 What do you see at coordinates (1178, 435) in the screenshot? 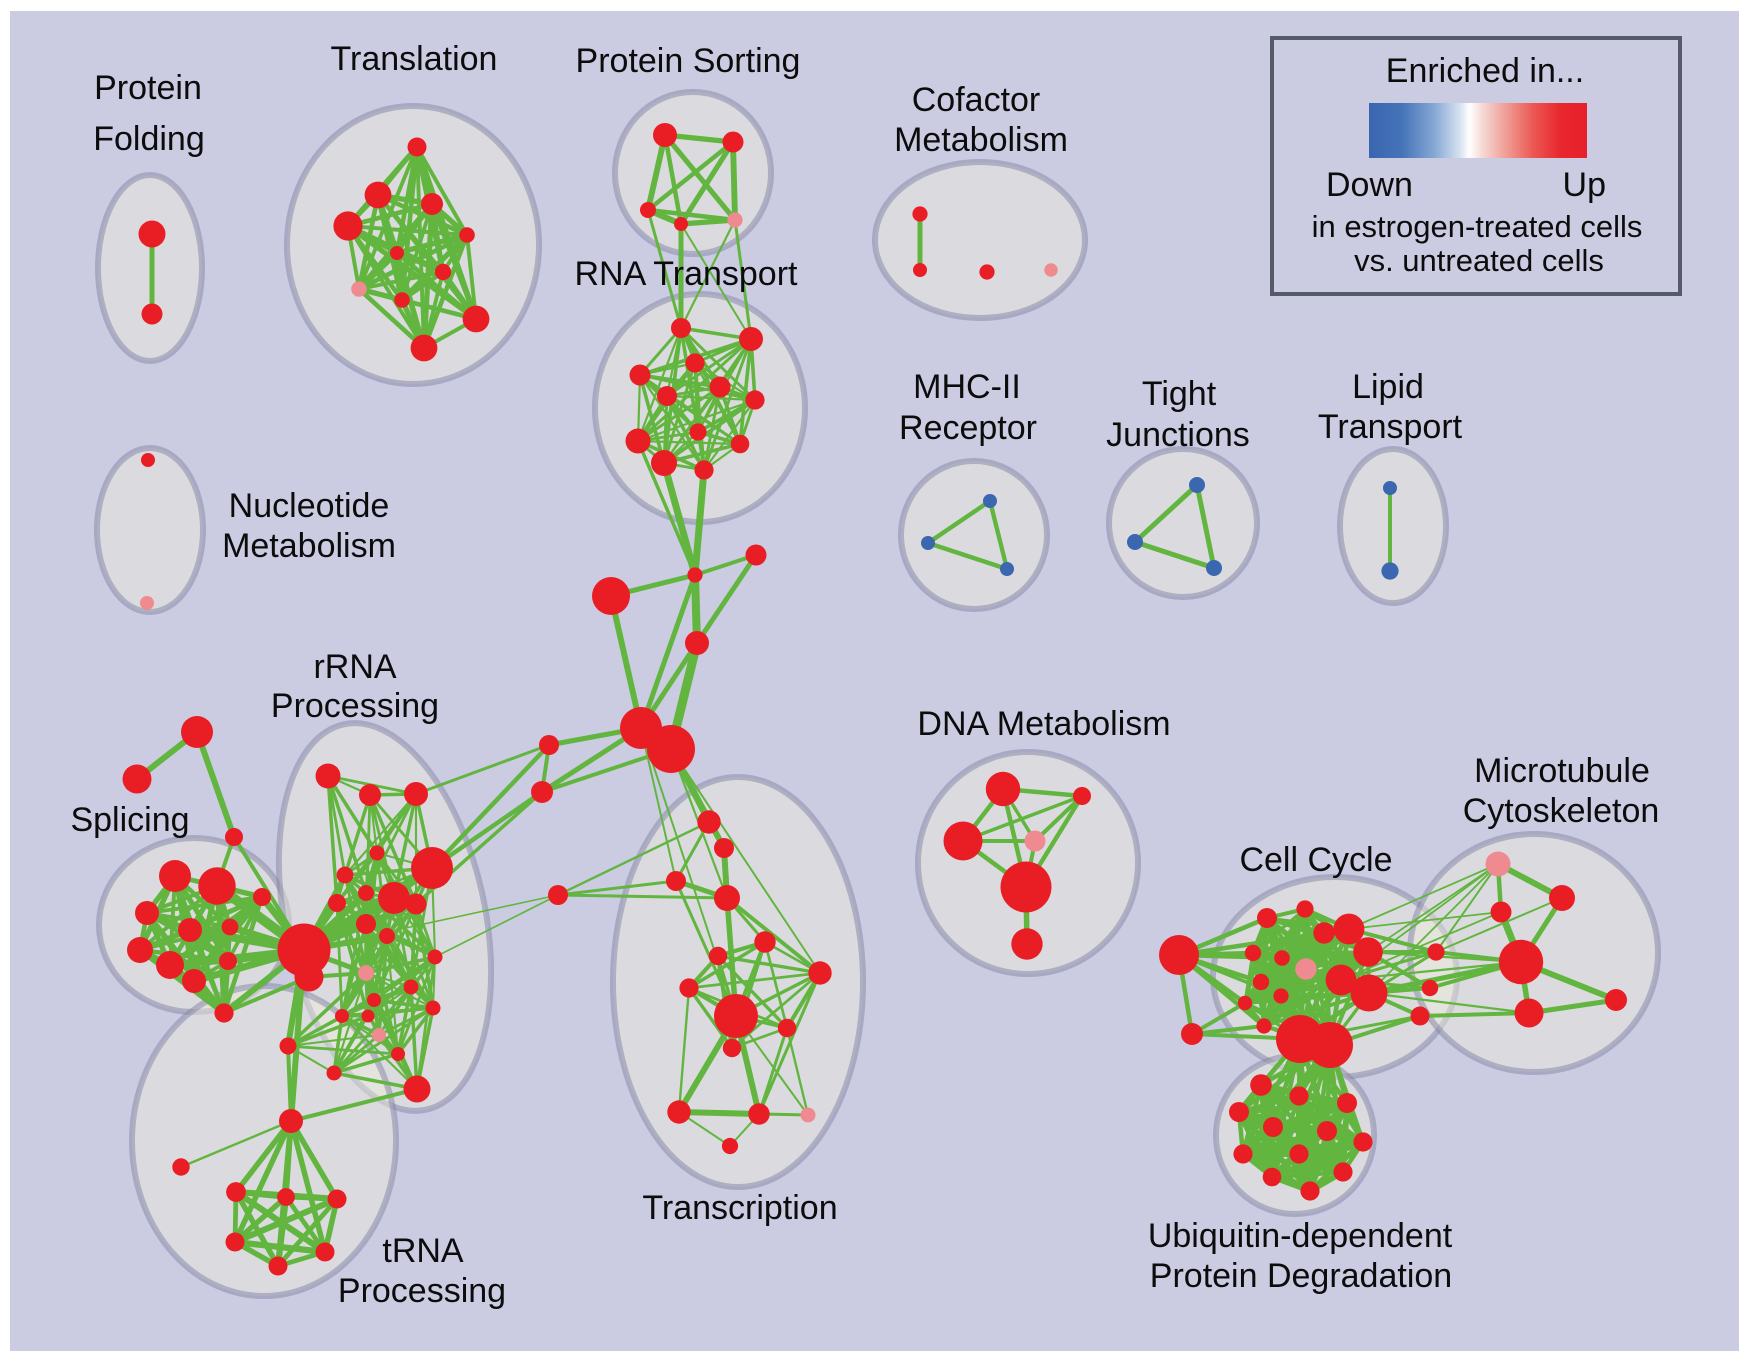
I see `svg-text: Junctions` at bounding box center [1178, 435].